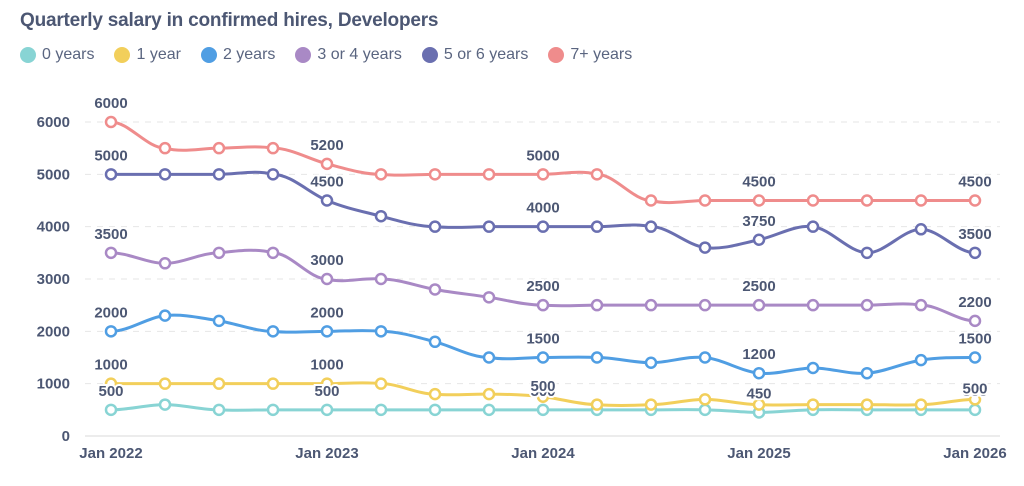 The height and width of the screenshot is (486, 1024). I want to click on legend-item: 7+ years, so click(590, 55).